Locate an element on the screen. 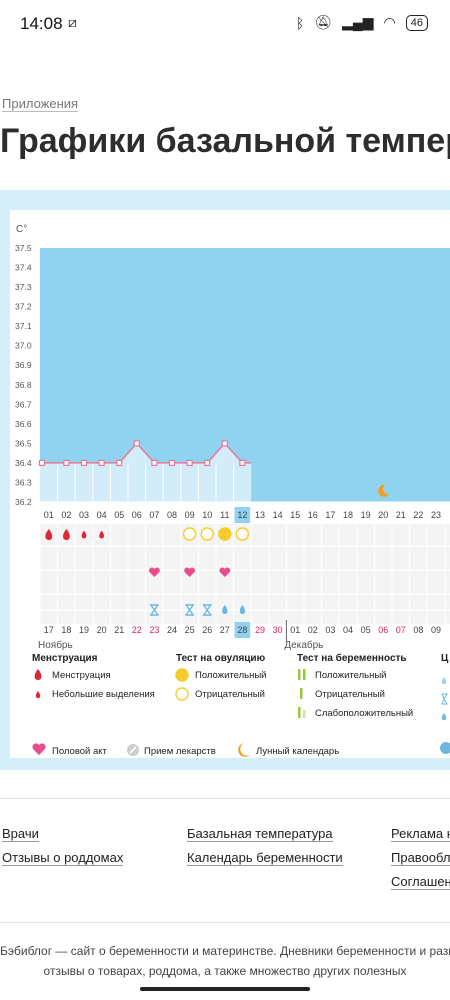  day-label: 01 is located at coordinates (49, 515).